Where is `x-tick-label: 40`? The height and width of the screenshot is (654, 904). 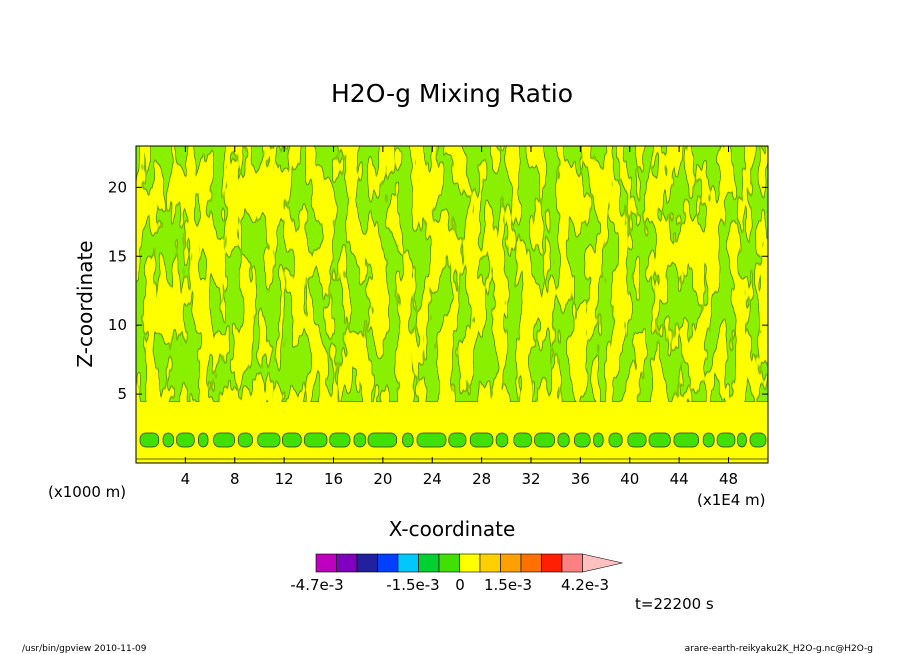 x-tick-label: 40 is located at coordinates (629, 479).